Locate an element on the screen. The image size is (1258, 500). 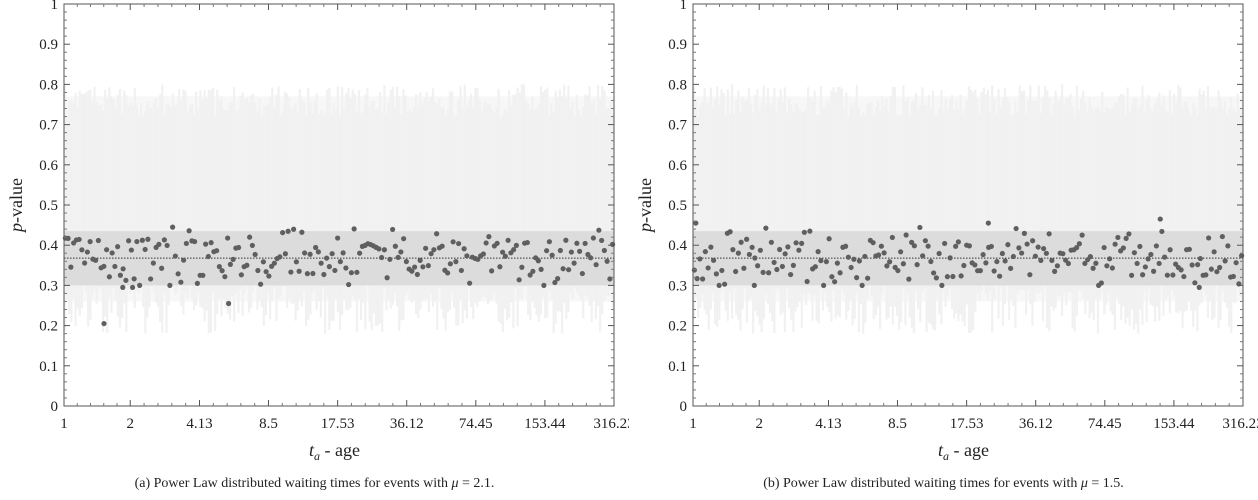
y-tick-label-b: 0.7 is located at coordinates (677, 126).